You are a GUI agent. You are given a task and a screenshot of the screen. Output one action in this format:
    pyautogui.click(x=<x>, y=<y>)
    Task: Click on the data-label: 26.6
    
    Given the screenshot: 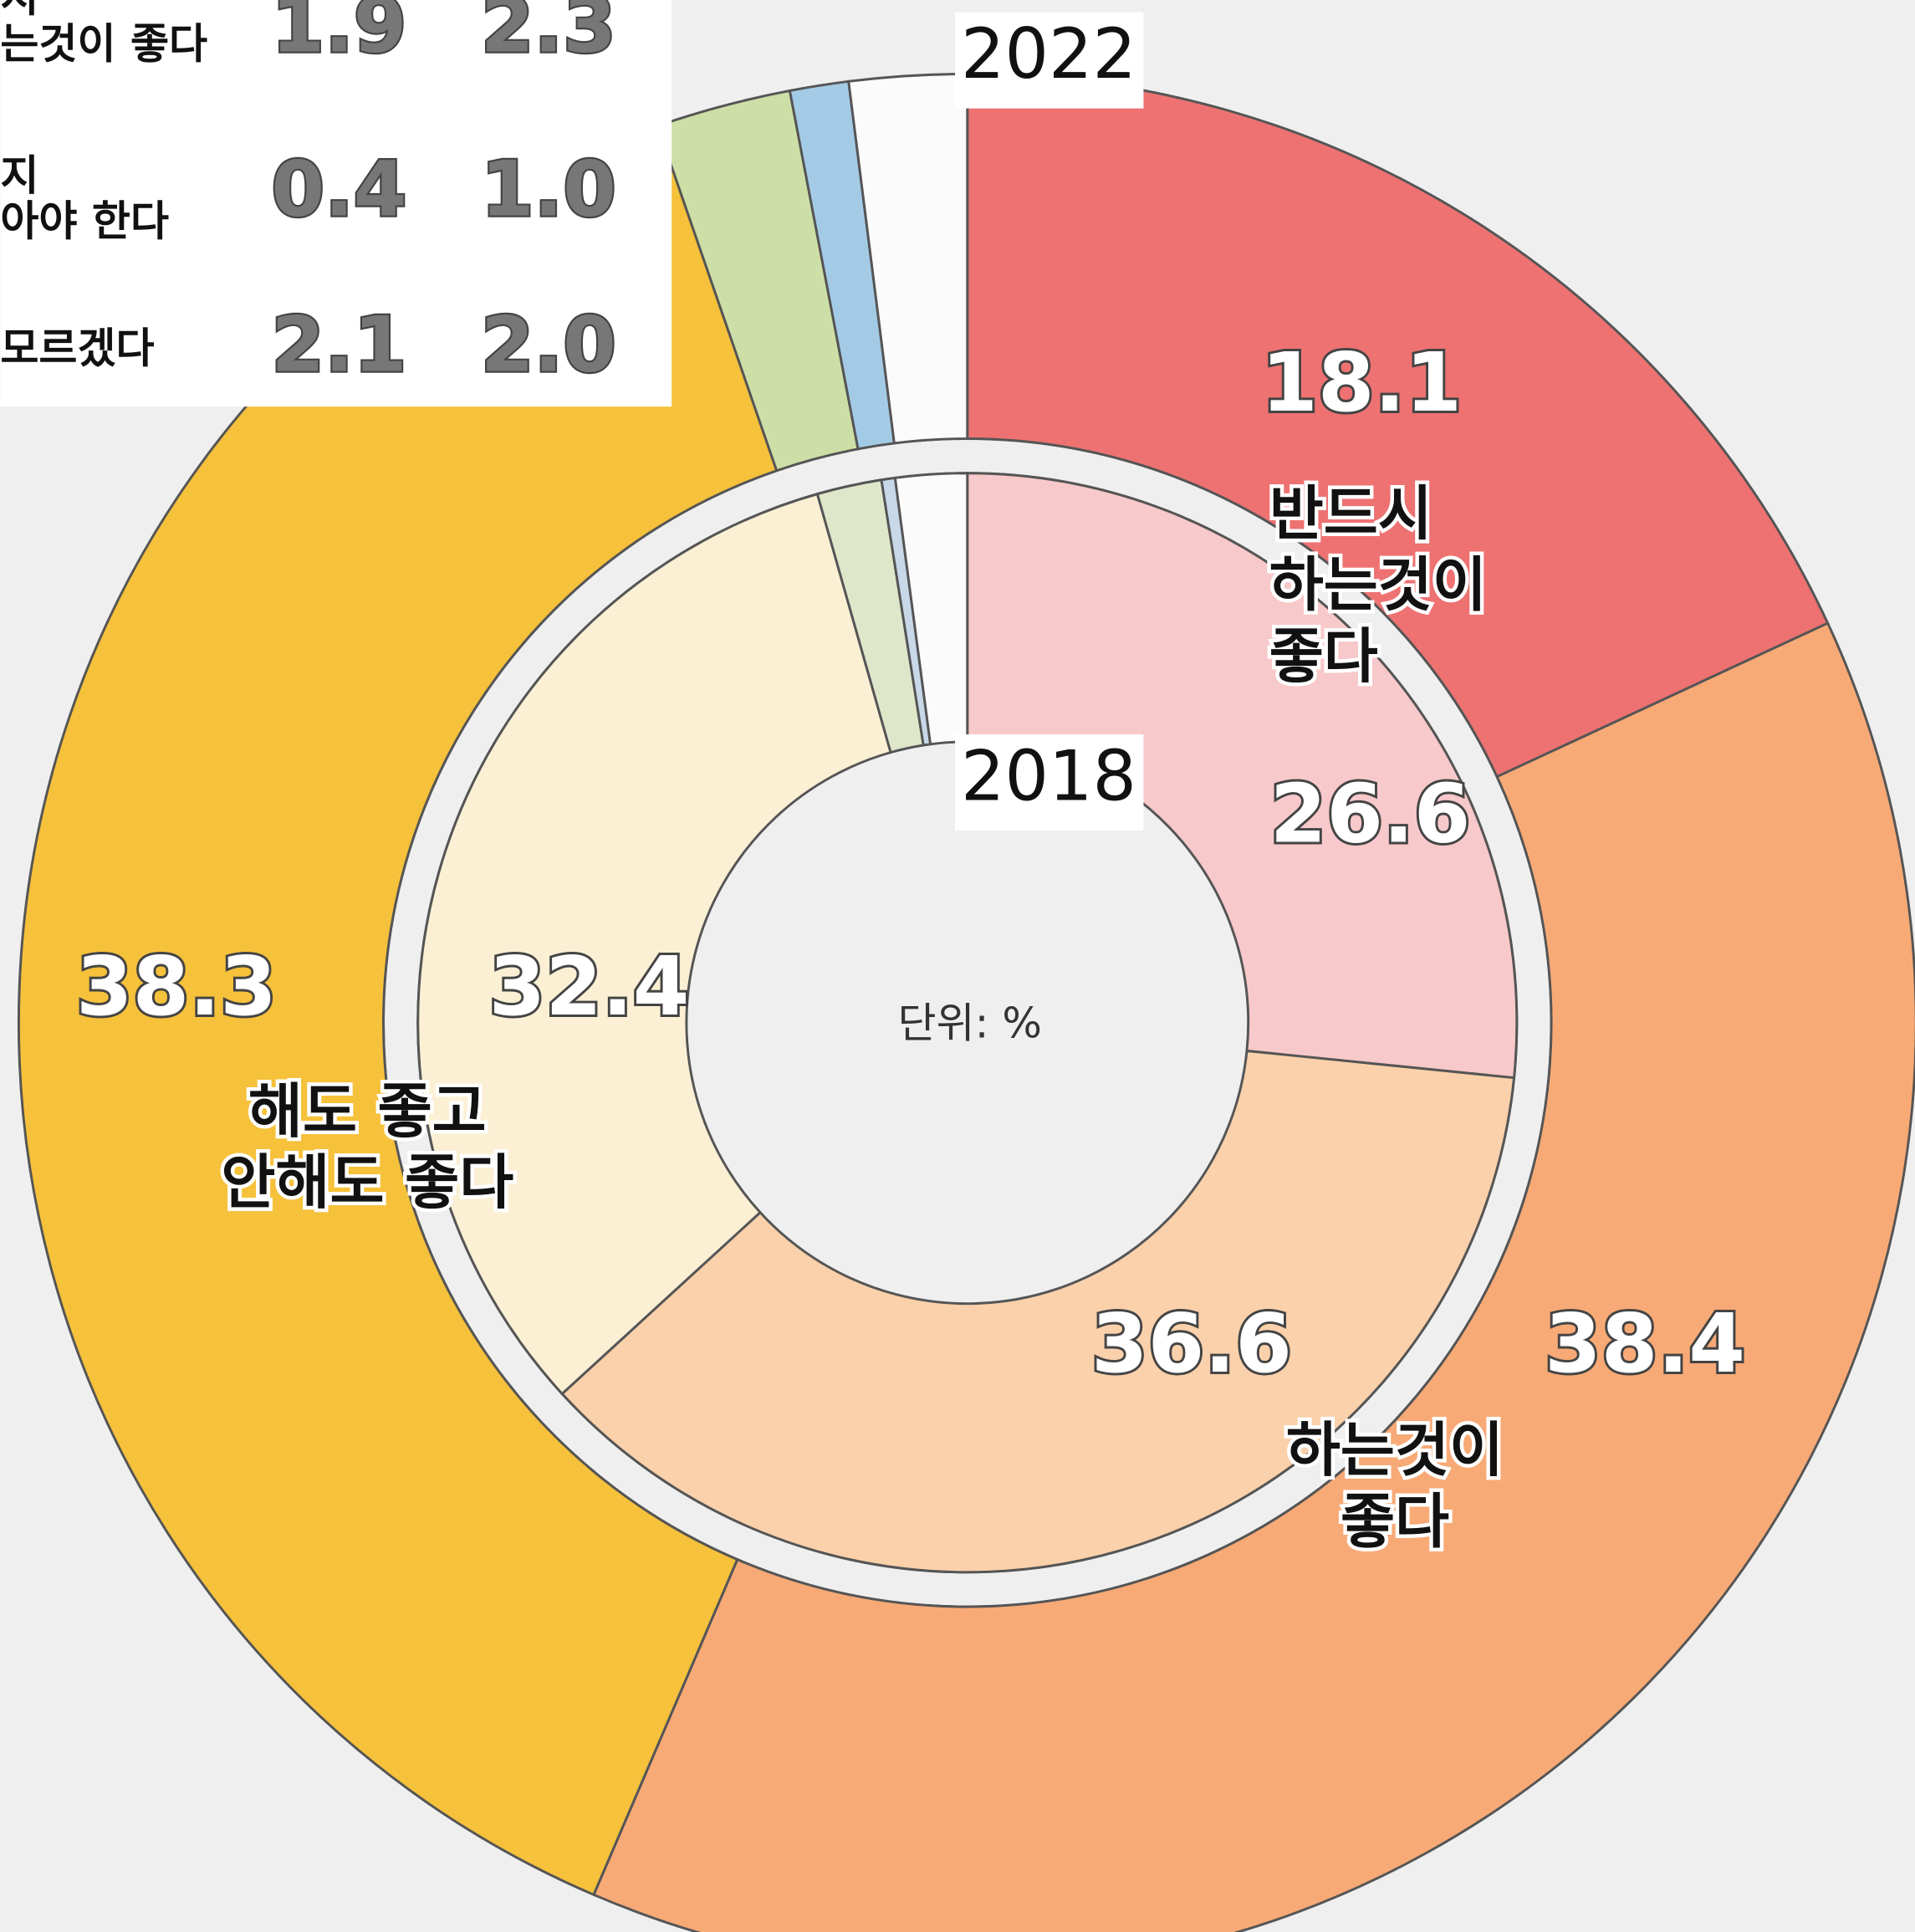 What is the action you would take?
    pyautogui.click(x=1370, y=814)
    